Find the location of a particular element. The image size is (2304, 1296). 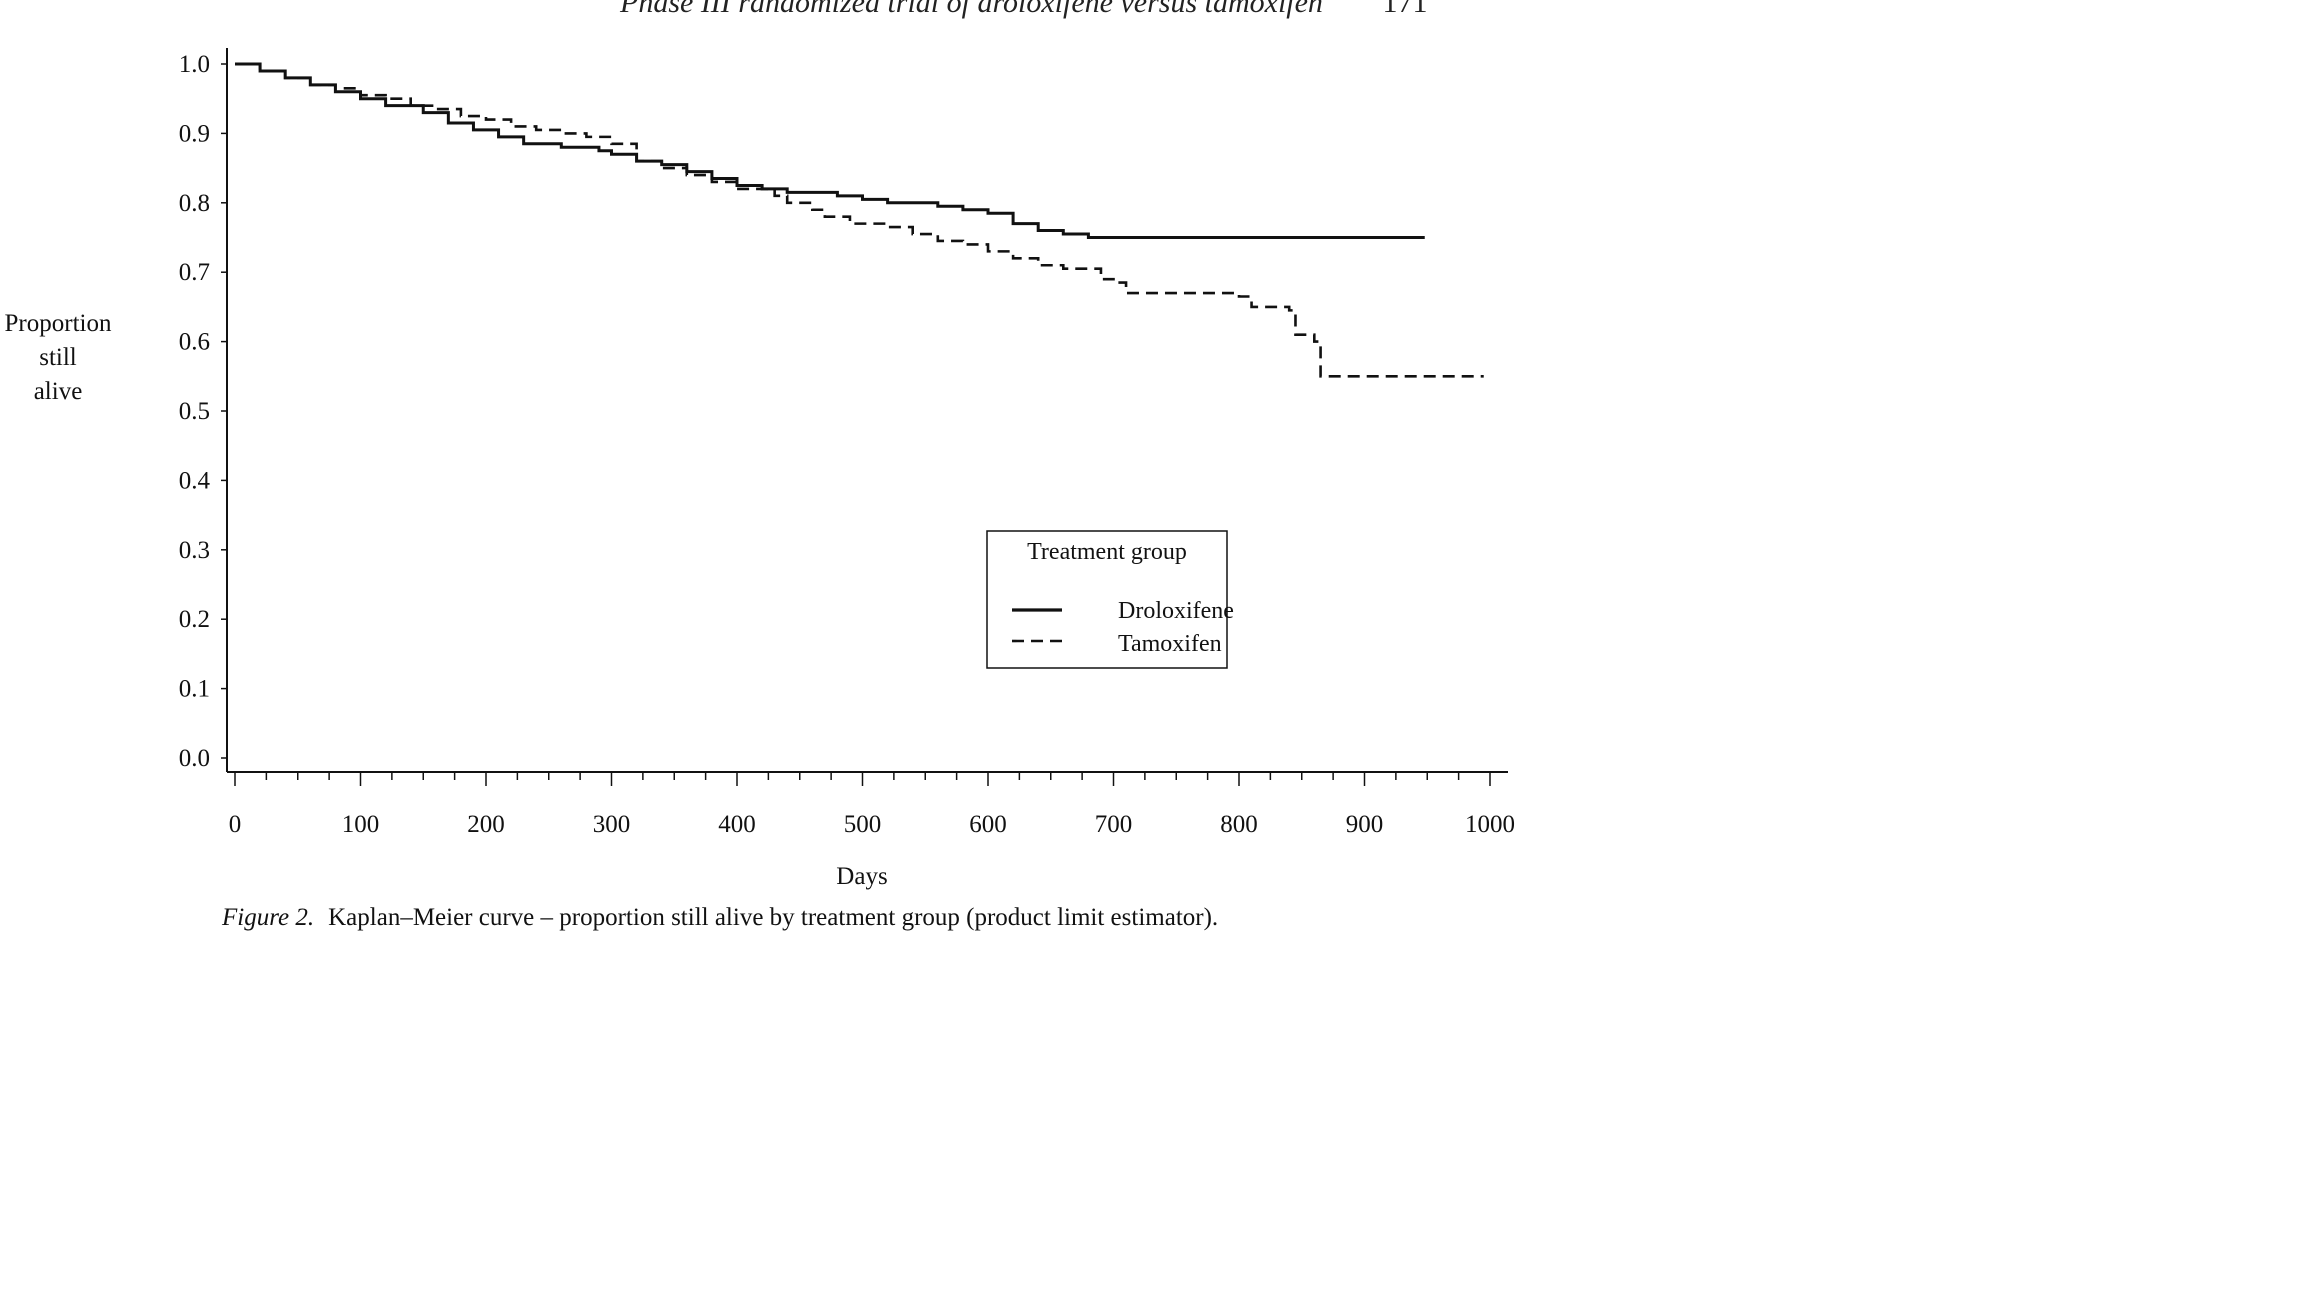

page-number: 171 is located at coordinates (1405, 9).